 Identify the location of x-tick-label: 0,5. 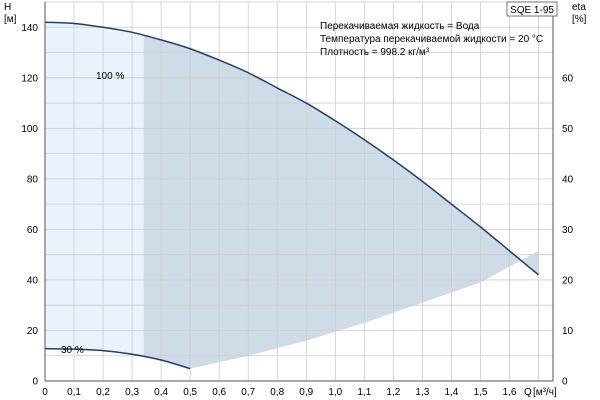
(190, 392).